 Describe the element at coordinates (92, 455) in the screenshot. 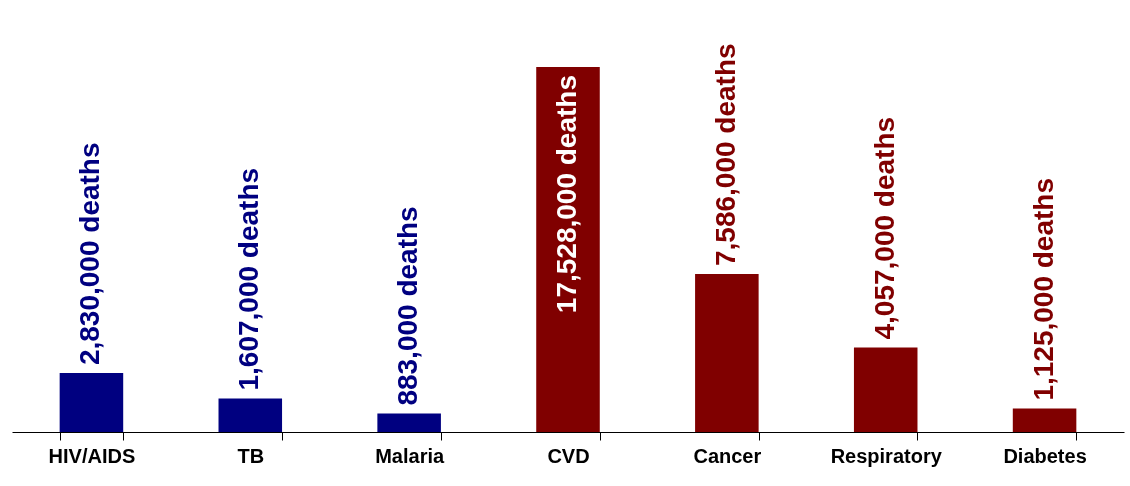

I see `x-tick-label: HIV/AIDS` at that location.